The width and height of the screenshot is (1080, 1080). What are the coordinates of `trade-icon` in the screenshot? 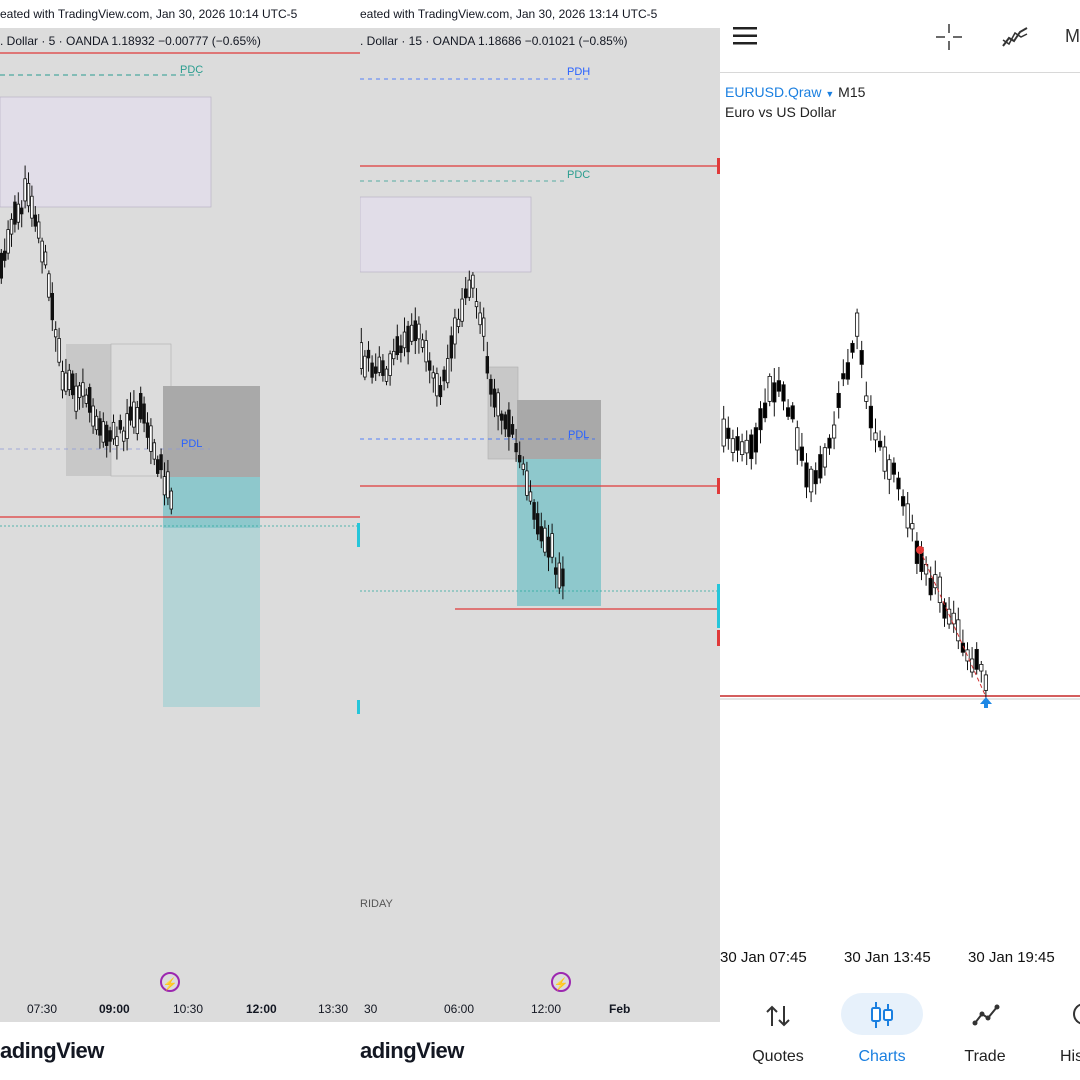 It's located at (986, 1017).